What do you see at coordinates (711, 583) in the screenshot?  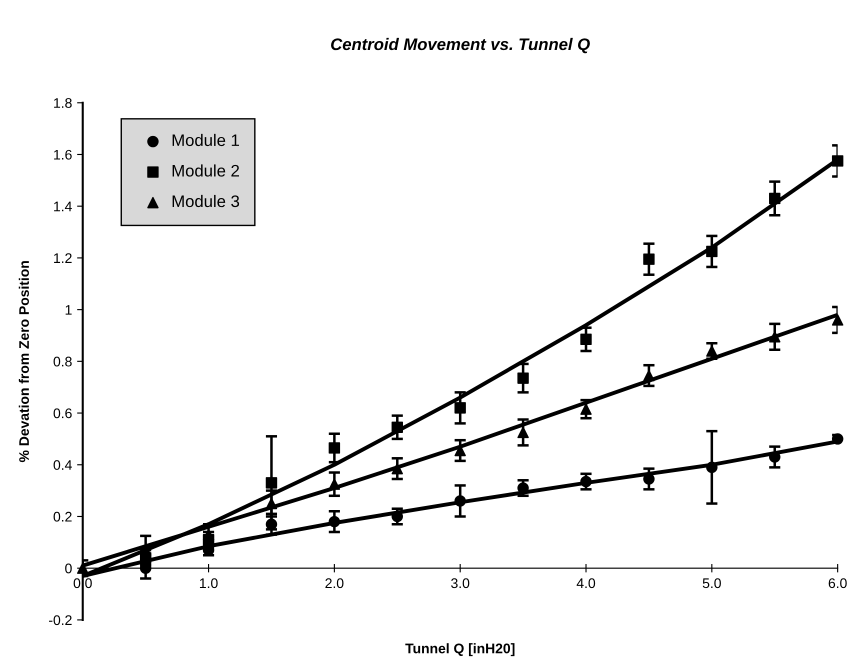 I see `x-tick-label: 5.0` at bounding box center [711, 583].